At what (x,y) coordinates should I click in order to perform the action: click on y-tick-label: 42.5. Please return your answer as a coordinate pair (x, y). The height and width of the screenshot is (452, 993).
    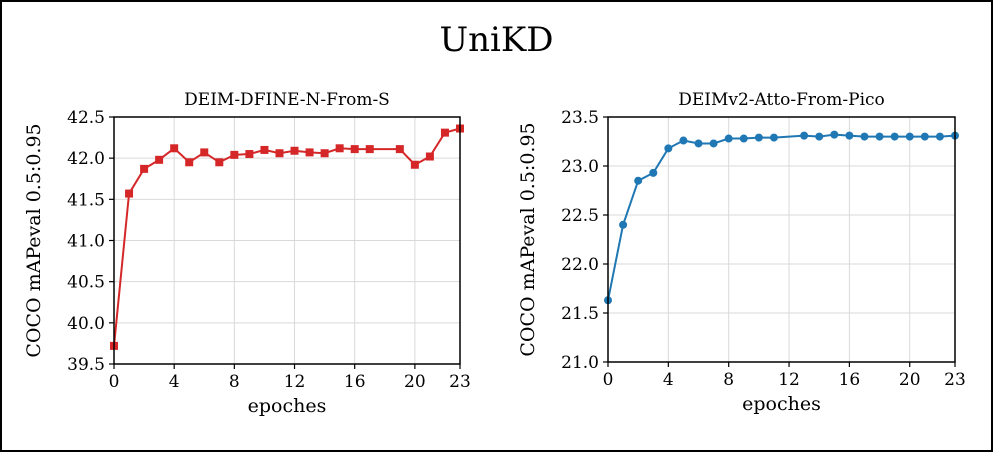
    Looking at the image, I should click on (86, 118).